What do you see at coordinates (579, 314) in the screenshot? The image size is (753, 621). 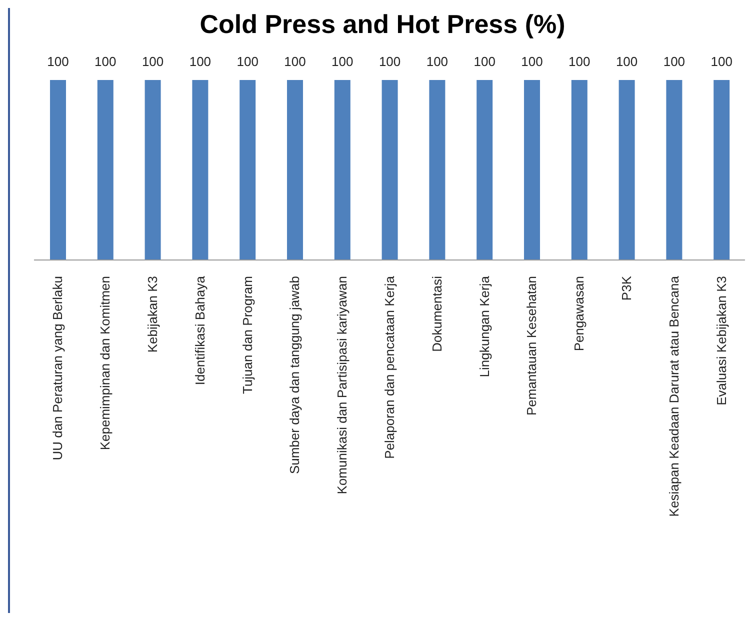 I see `x-tick-label: Pengawasan` at bounding box center [579, 314].